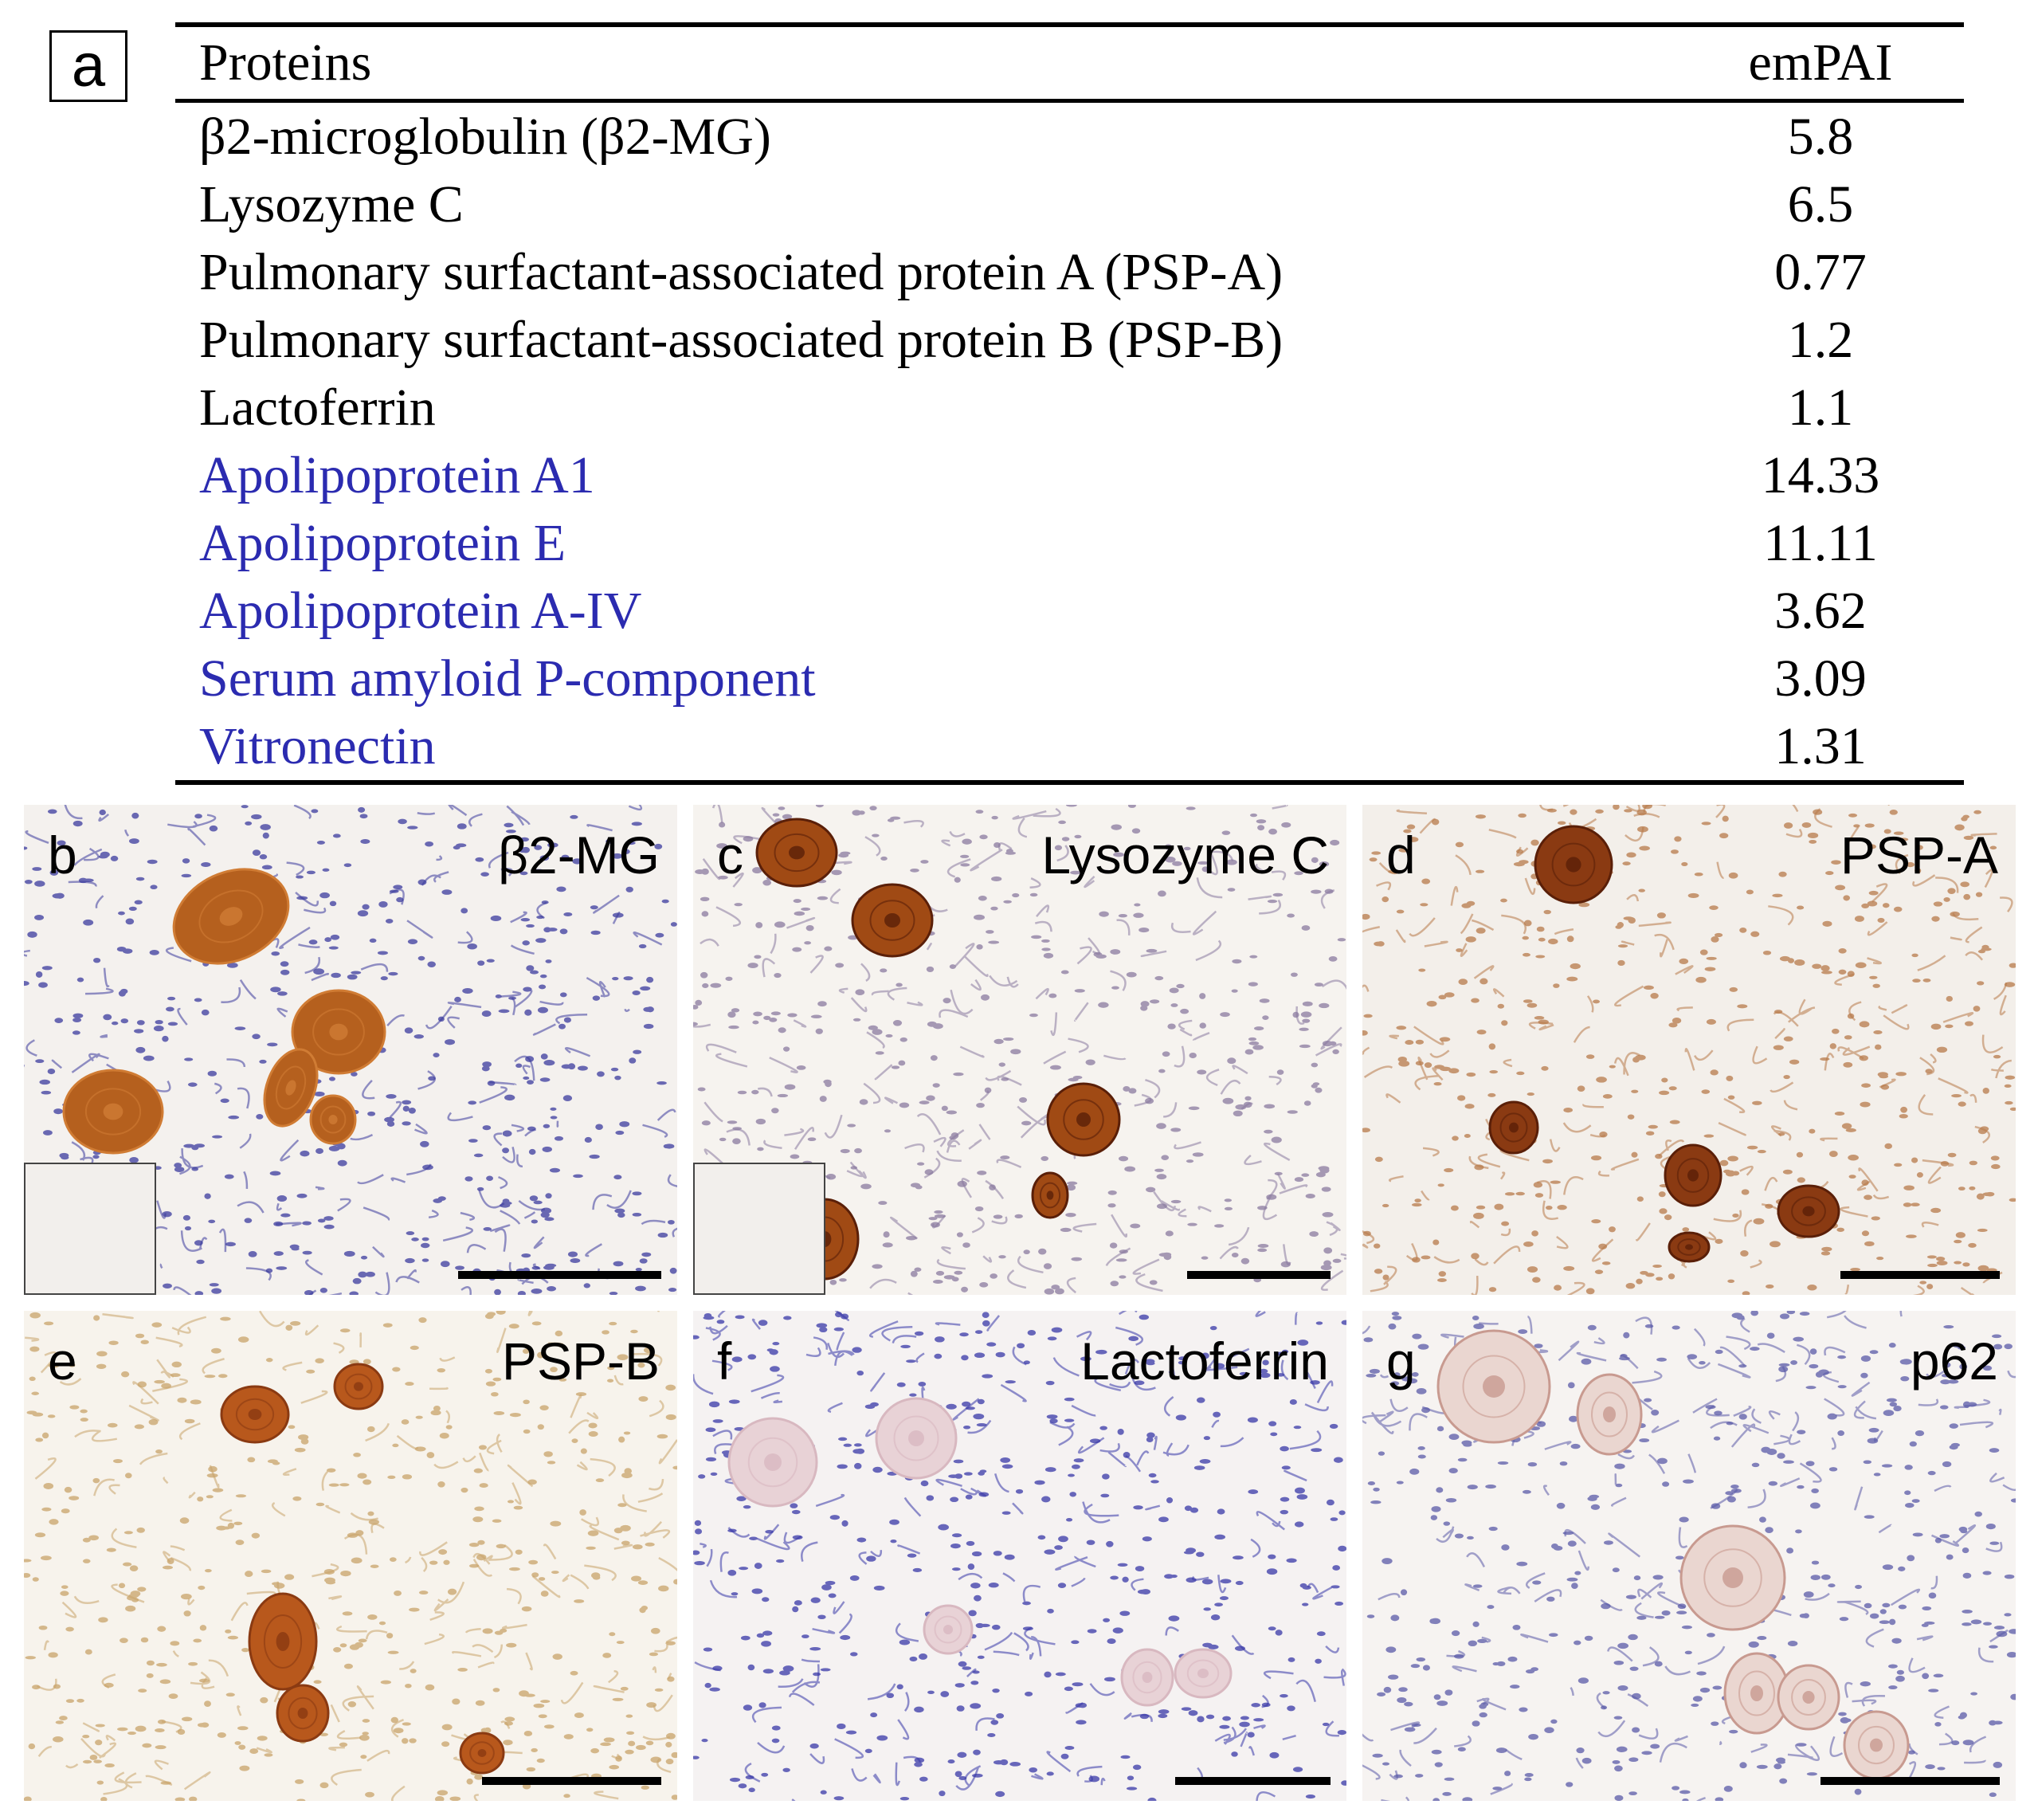  Describe the element at coordinates (1069, 24) in the screenshot. I see `table-top-rule` at that location.